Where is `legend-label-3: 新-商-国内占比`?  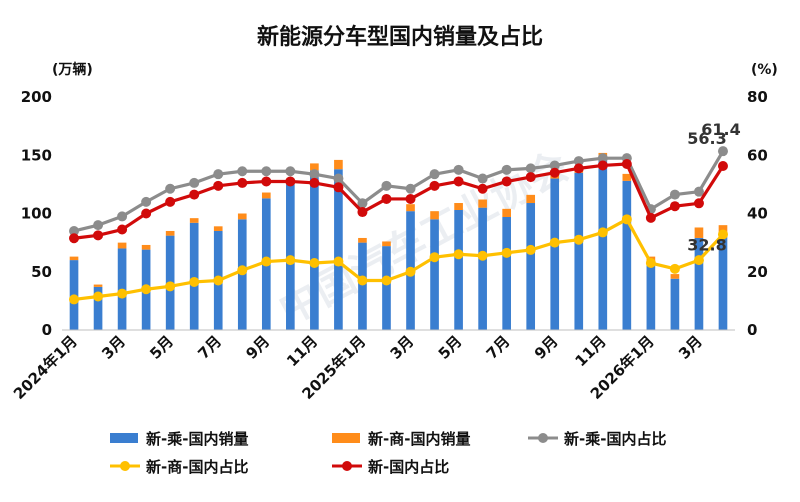
legend-label-3: 新-商-国内占比 is located at coordinates (197, 467).